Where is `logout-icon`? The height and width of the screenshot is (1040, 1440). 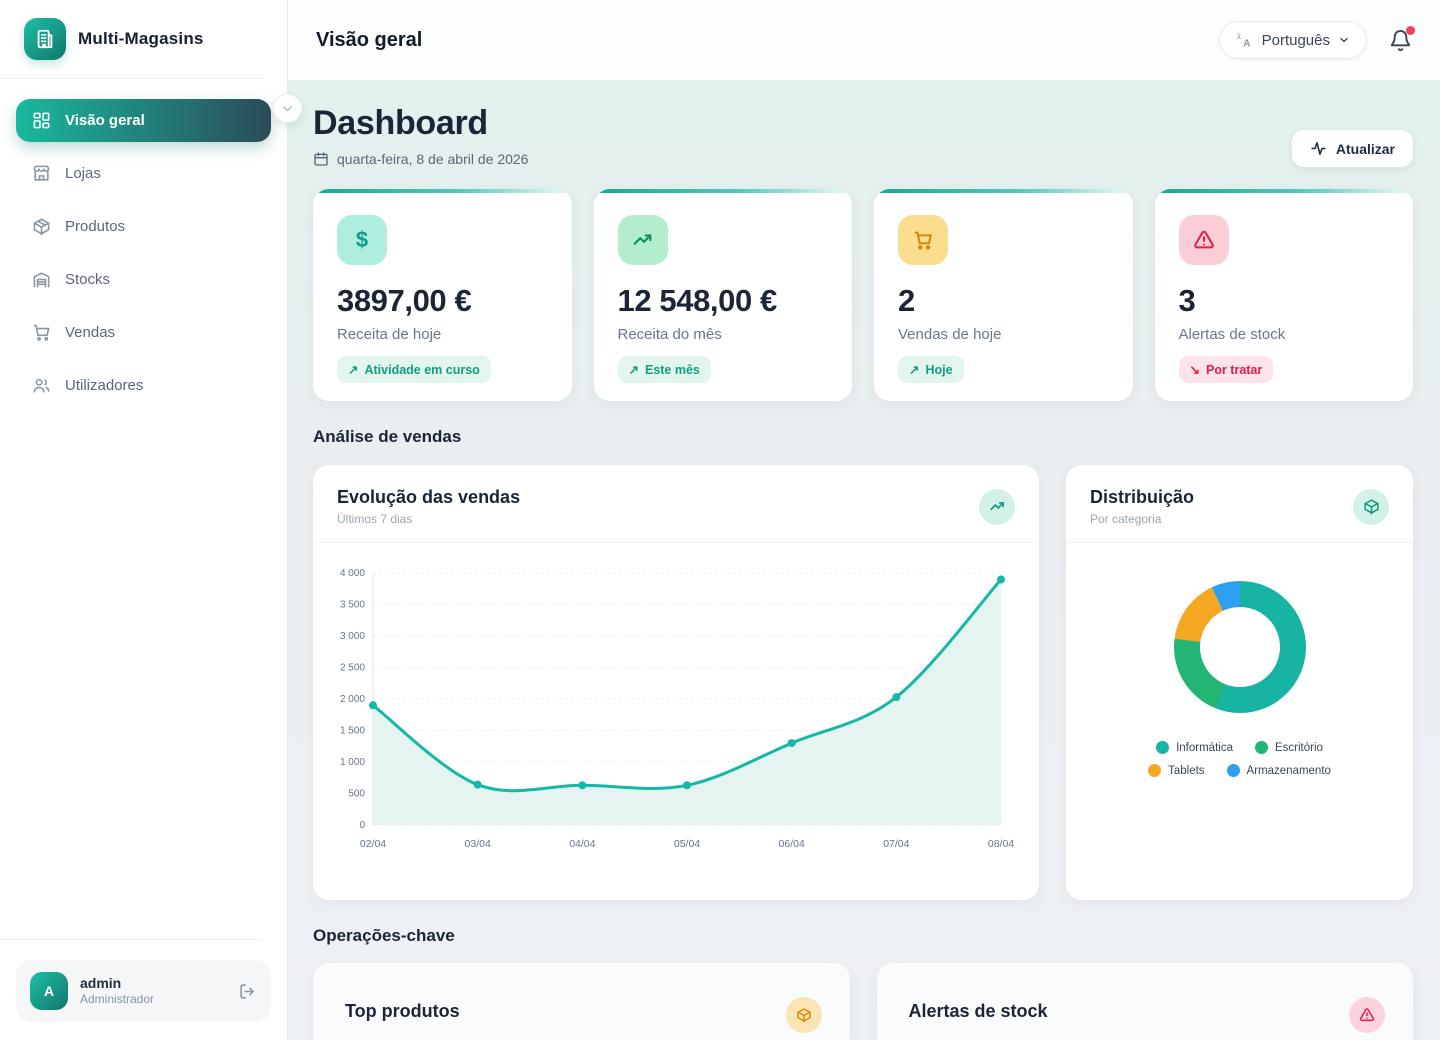 logout-icon is located at coordinates (247, 991).